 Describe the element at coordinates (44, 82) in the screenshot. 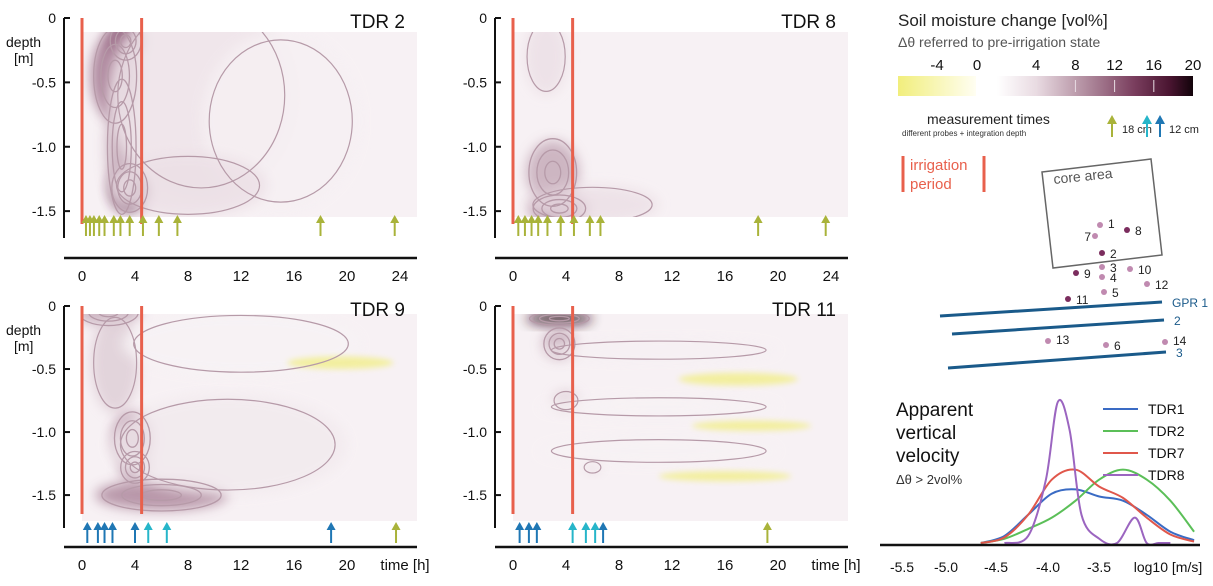

I see `y-tick-label: -0.5` at that location.